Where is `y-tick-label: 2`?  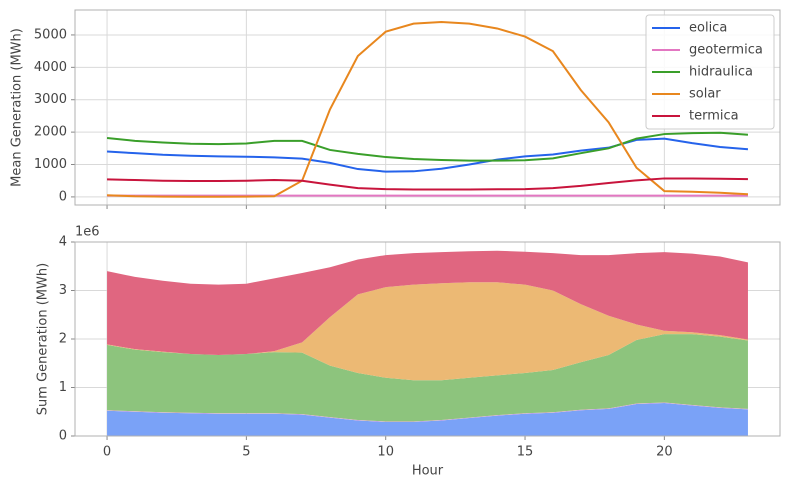 y-tick-label: 2 is located at coordinates (63, 339).